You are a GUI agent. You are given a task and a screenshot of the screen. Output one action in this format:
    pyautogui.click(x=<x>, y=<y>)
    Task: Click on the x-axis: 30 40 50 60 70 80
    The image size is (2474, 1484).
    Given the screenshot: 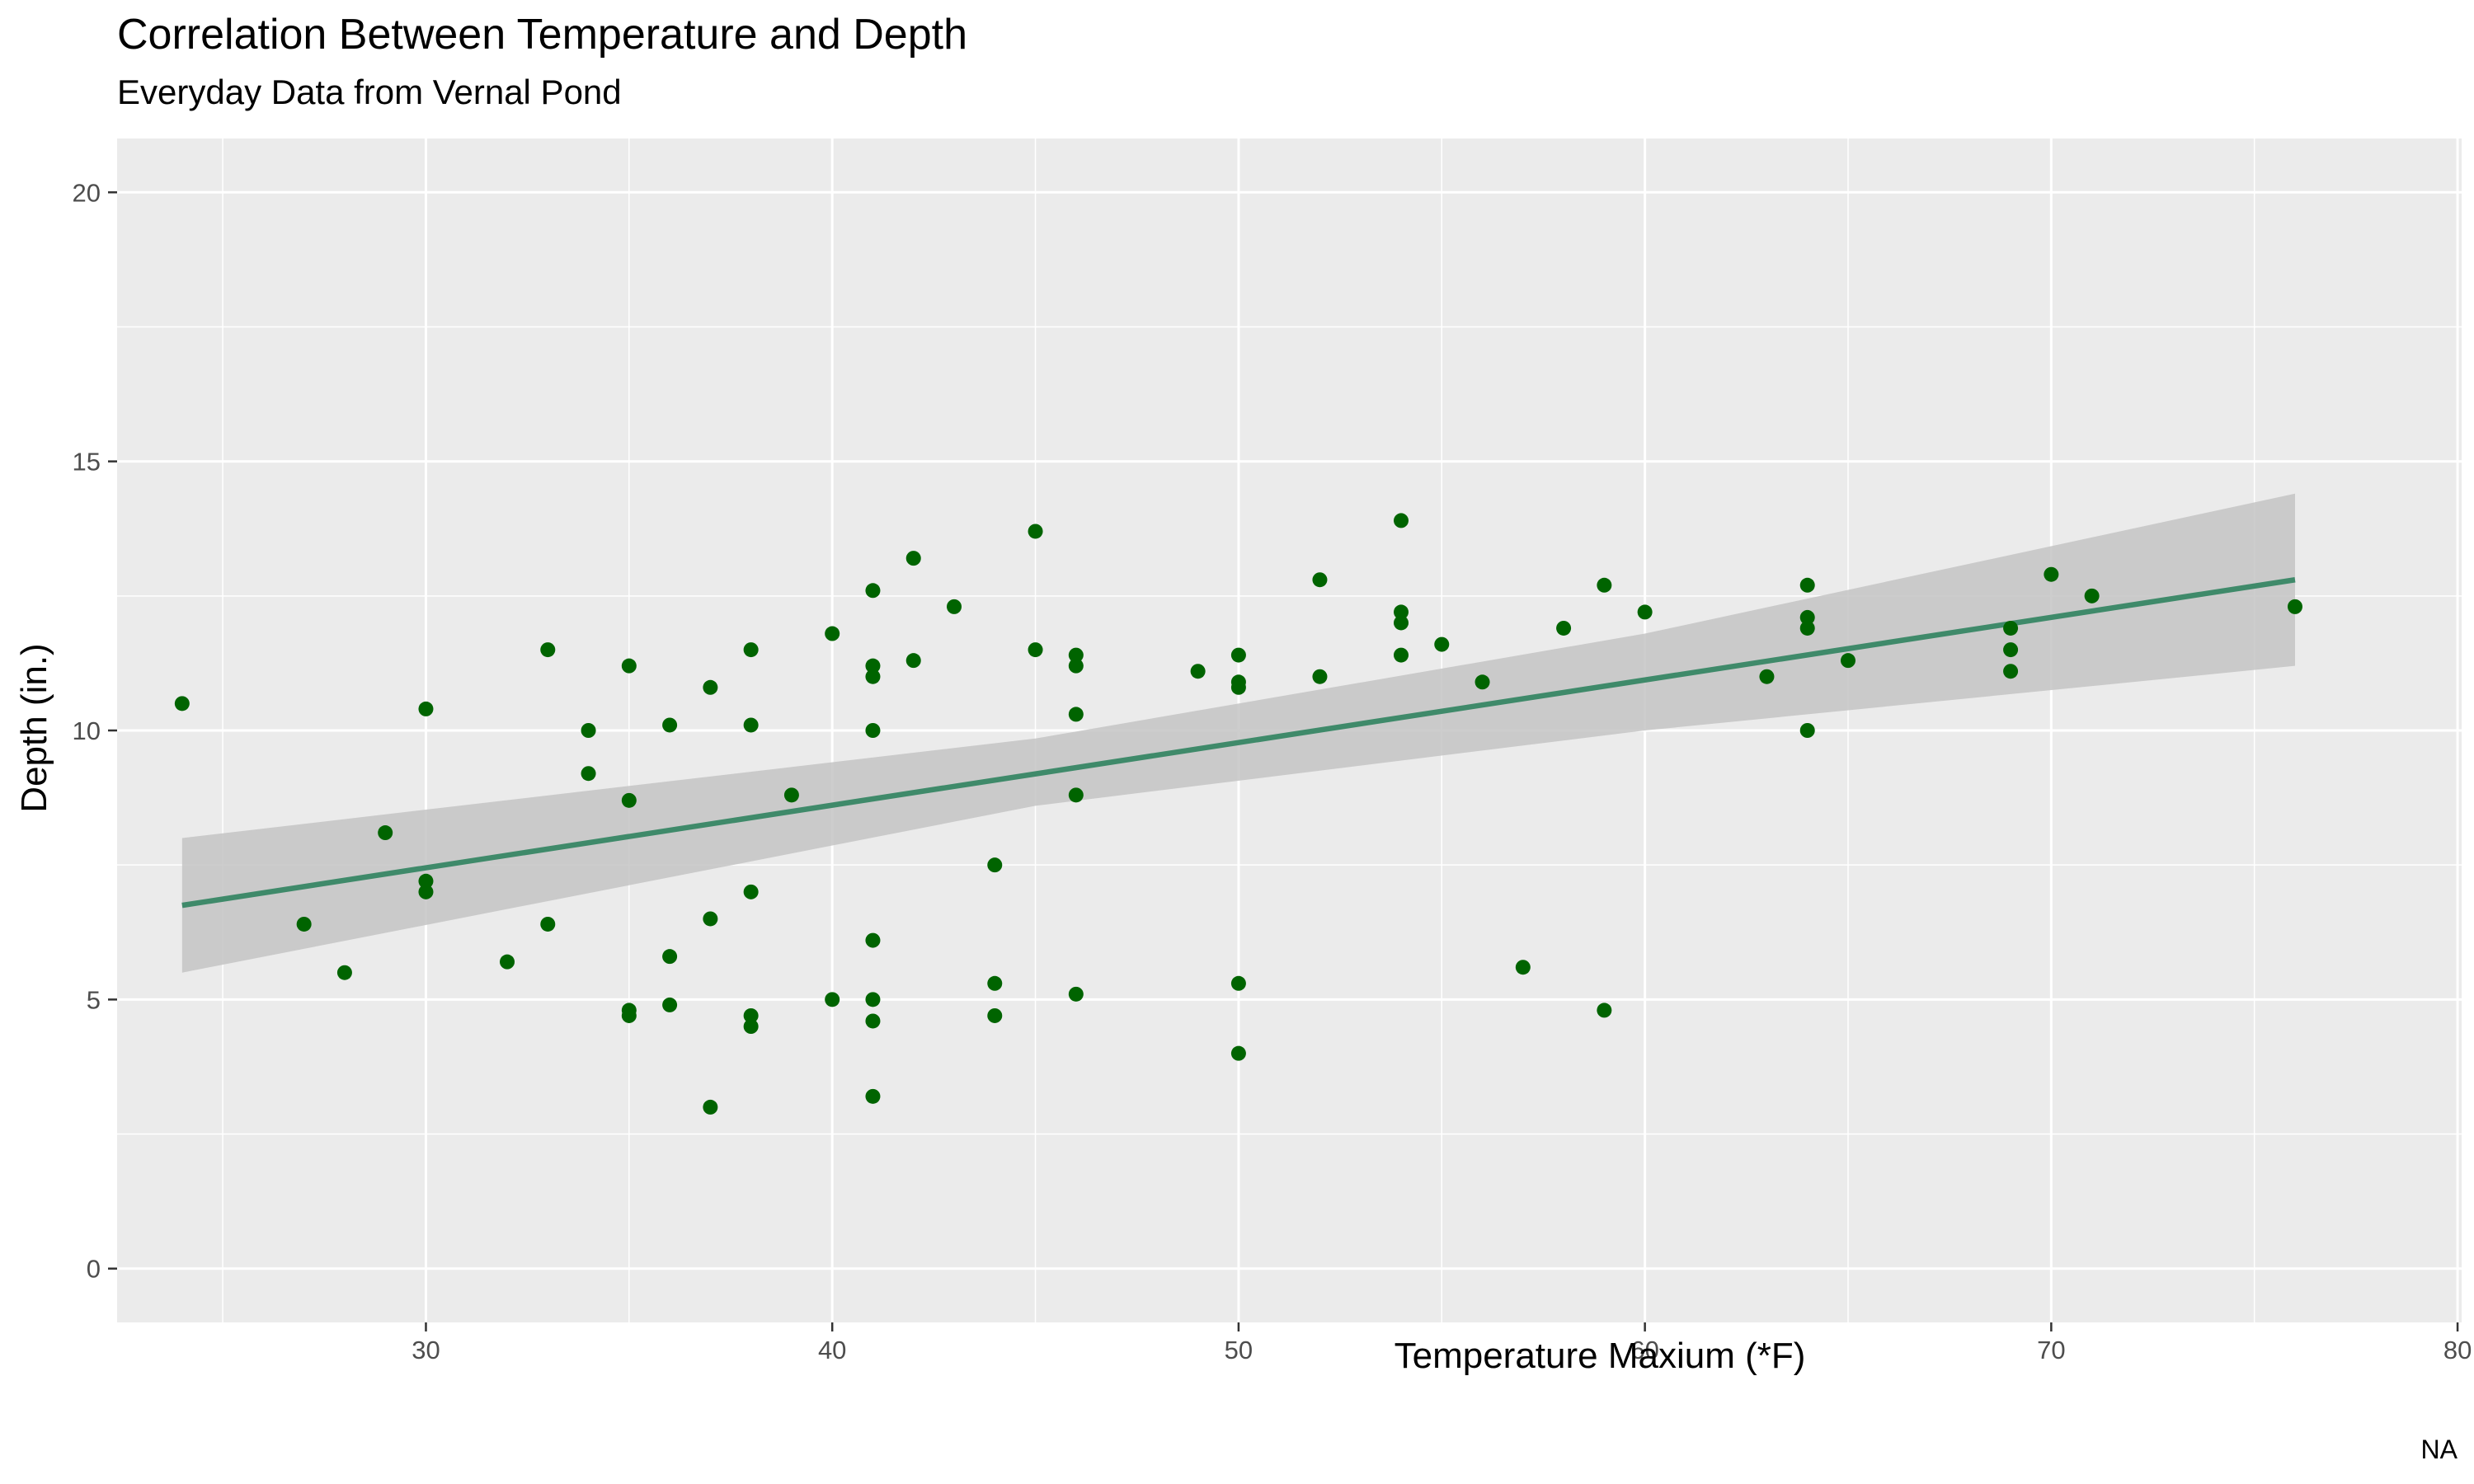 What is the action you would take?
    pyautogui.click(x=1442, y=1343)
    